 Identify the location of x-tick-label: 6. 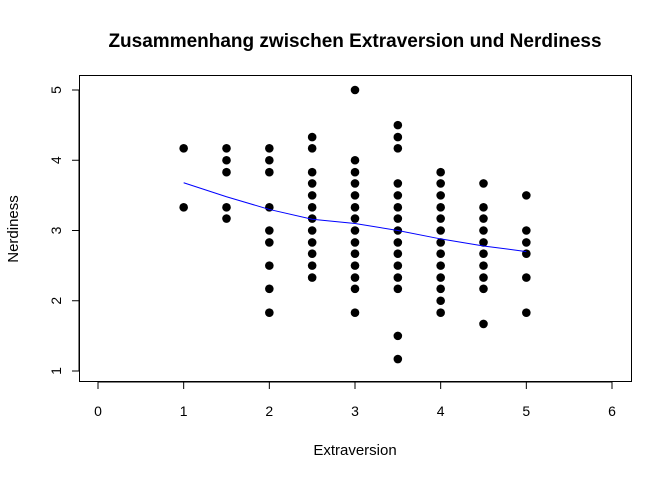
(612, 411).